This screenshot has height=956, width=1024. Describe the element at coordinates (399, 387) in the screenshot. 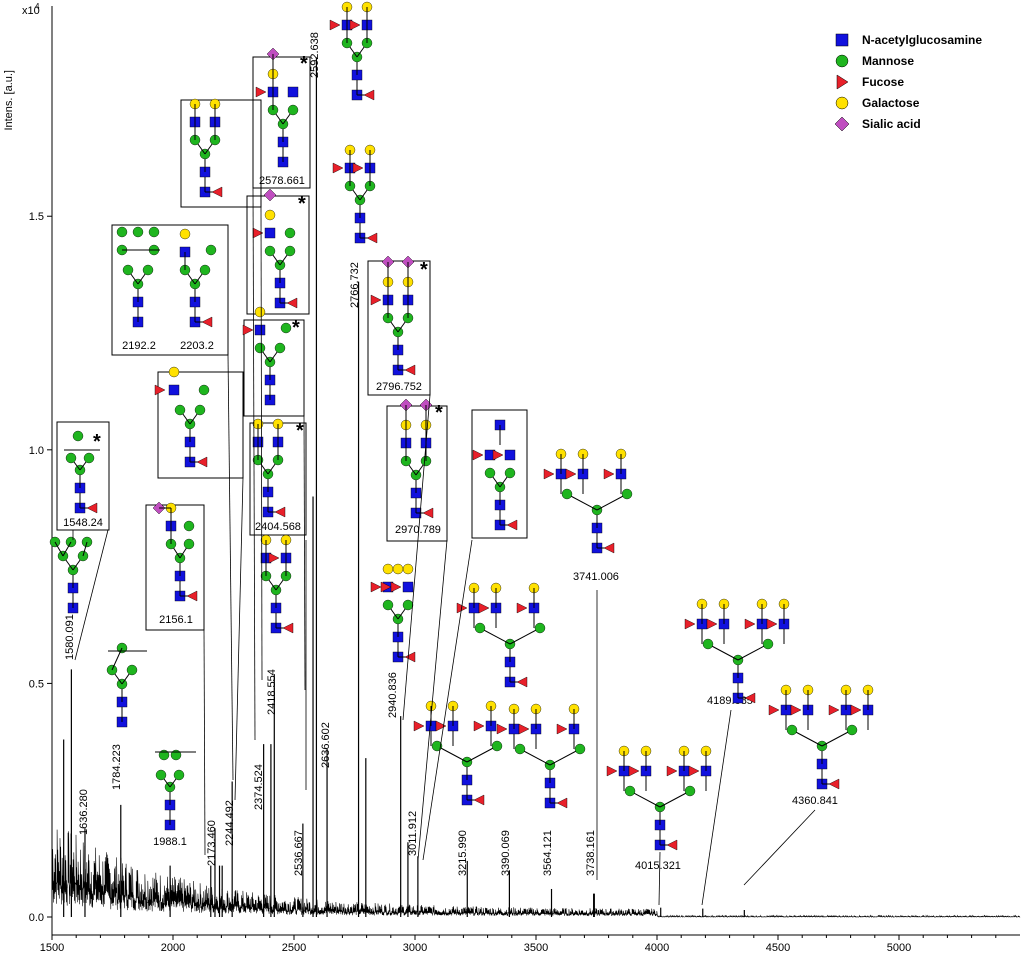

I see `peak-label: 2796.752` at that location.